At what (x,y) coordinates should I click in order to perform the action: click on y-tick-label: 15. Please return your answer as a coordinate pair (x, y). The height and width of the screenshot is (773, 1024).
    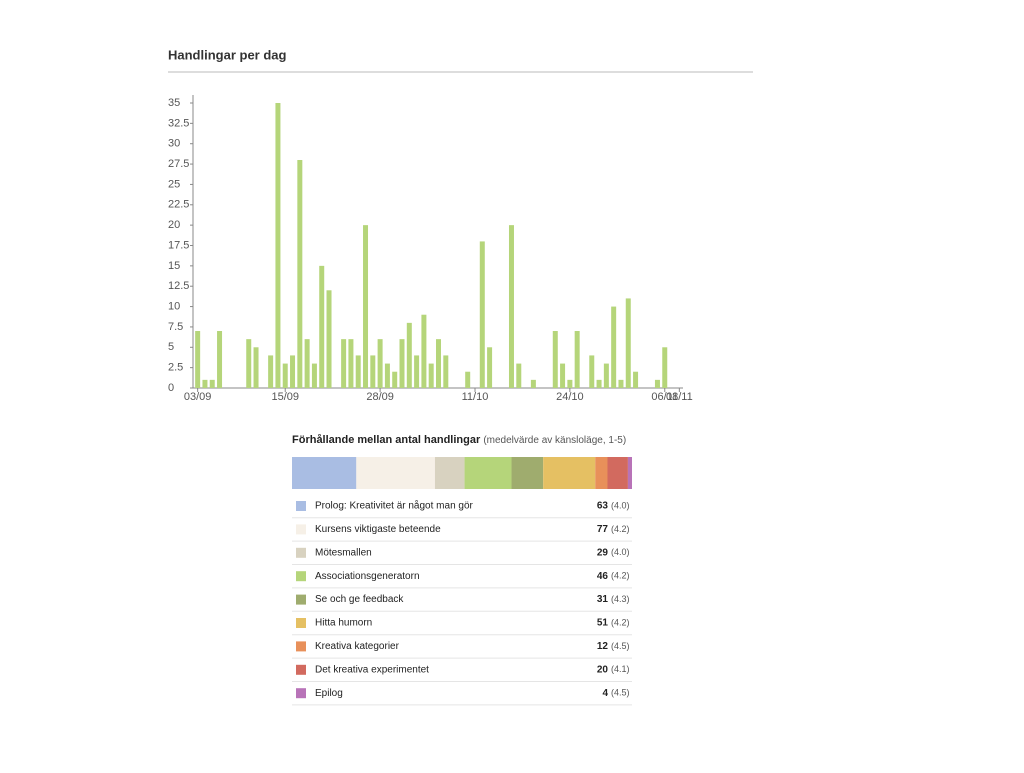
    Looking at the image, I should click on (174, 266).